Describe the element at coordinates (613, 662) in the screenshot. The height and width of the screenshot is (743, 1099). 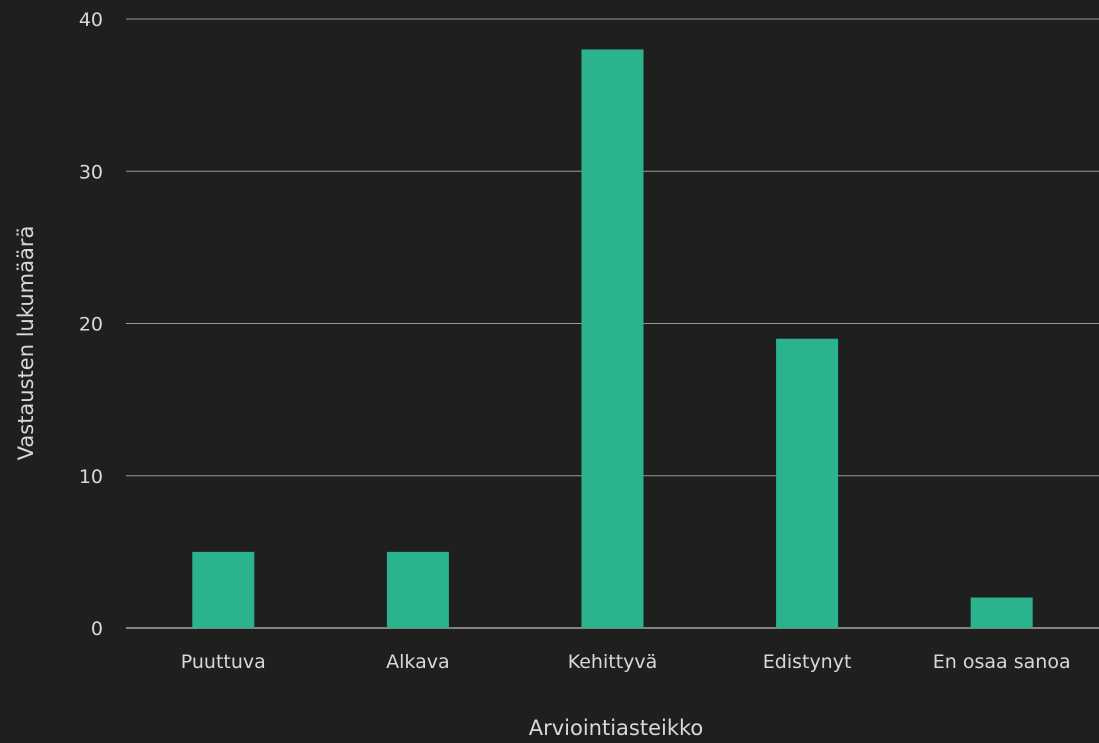
I see `x-tick-label: Kehittyvä` at that location.